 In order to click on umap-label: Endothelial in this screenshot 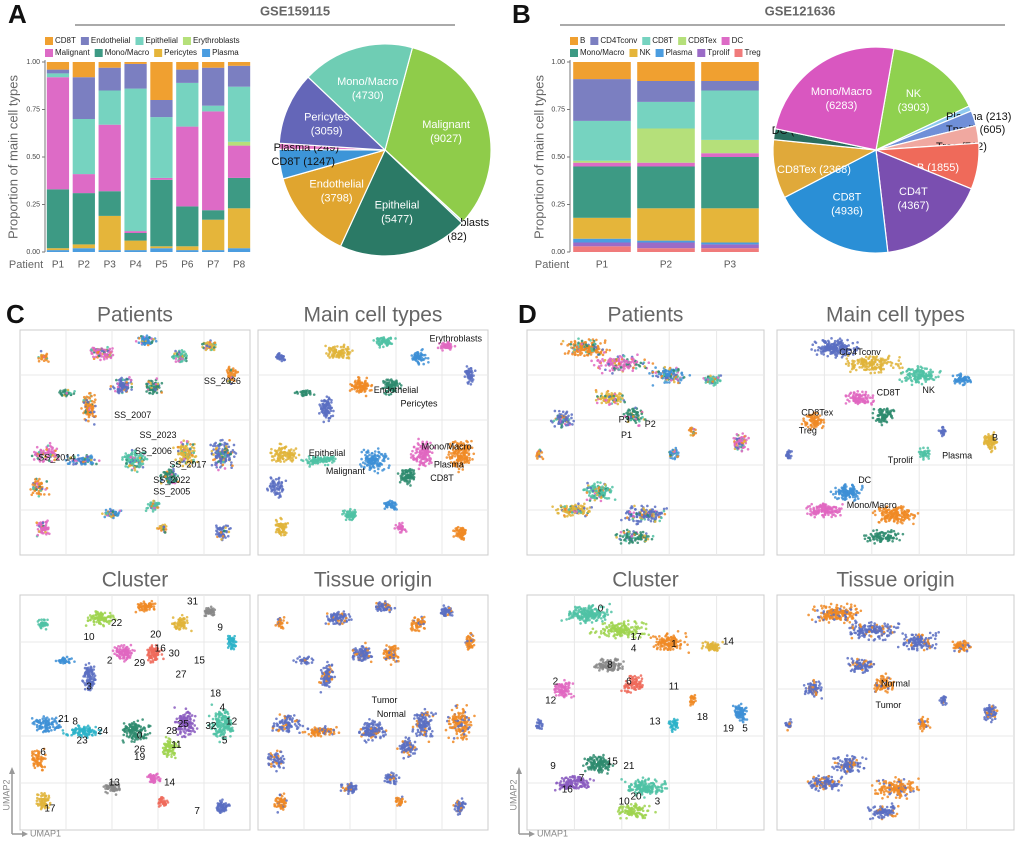, I will do `click(396, 390)`.